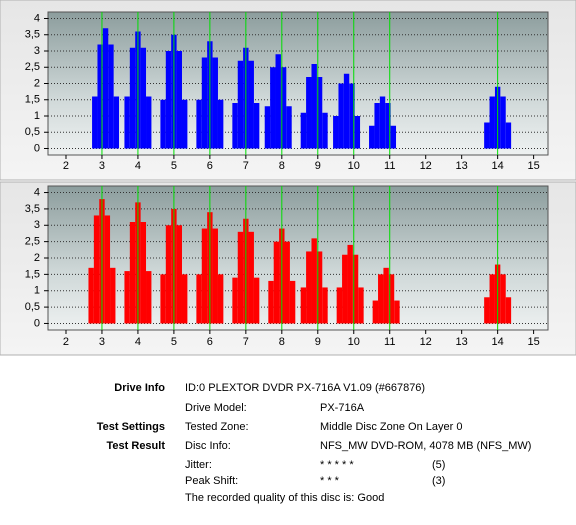 The image size is (576, 525). What do you see at coordinates (462, 166) in the screenshot?
I see `x-tick-label: 13` at bounding box center [462, 166].